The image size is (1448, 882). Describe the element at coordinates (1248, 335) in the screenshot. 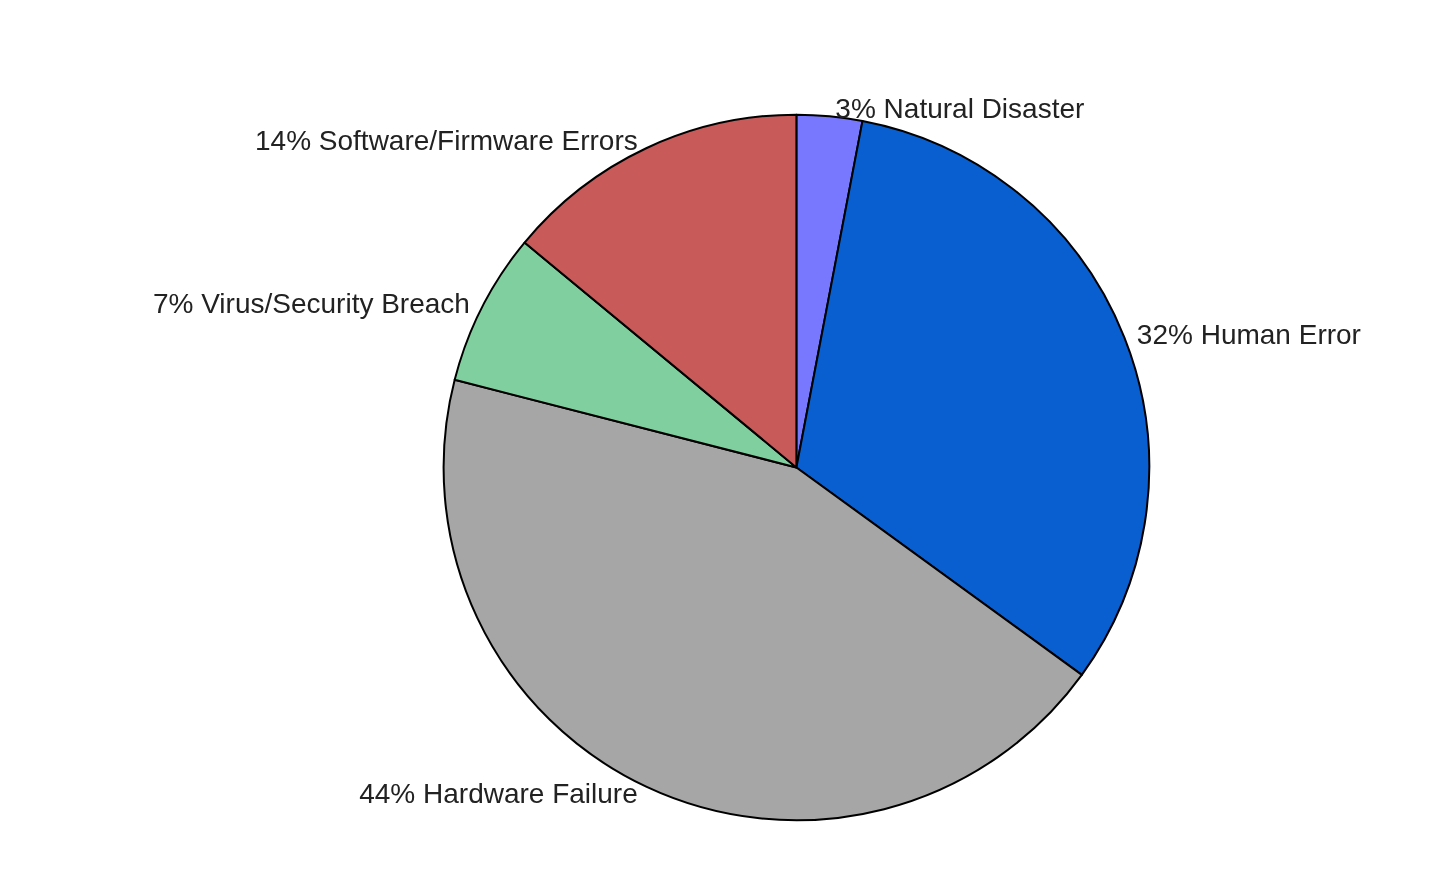

I see `slice-label: 32% Human Error` at that location.